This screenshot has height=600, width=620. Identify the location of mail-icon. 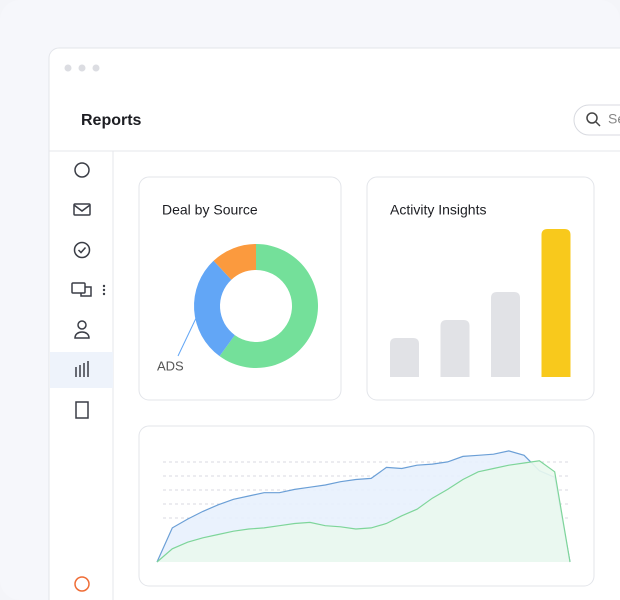
(82, 209).